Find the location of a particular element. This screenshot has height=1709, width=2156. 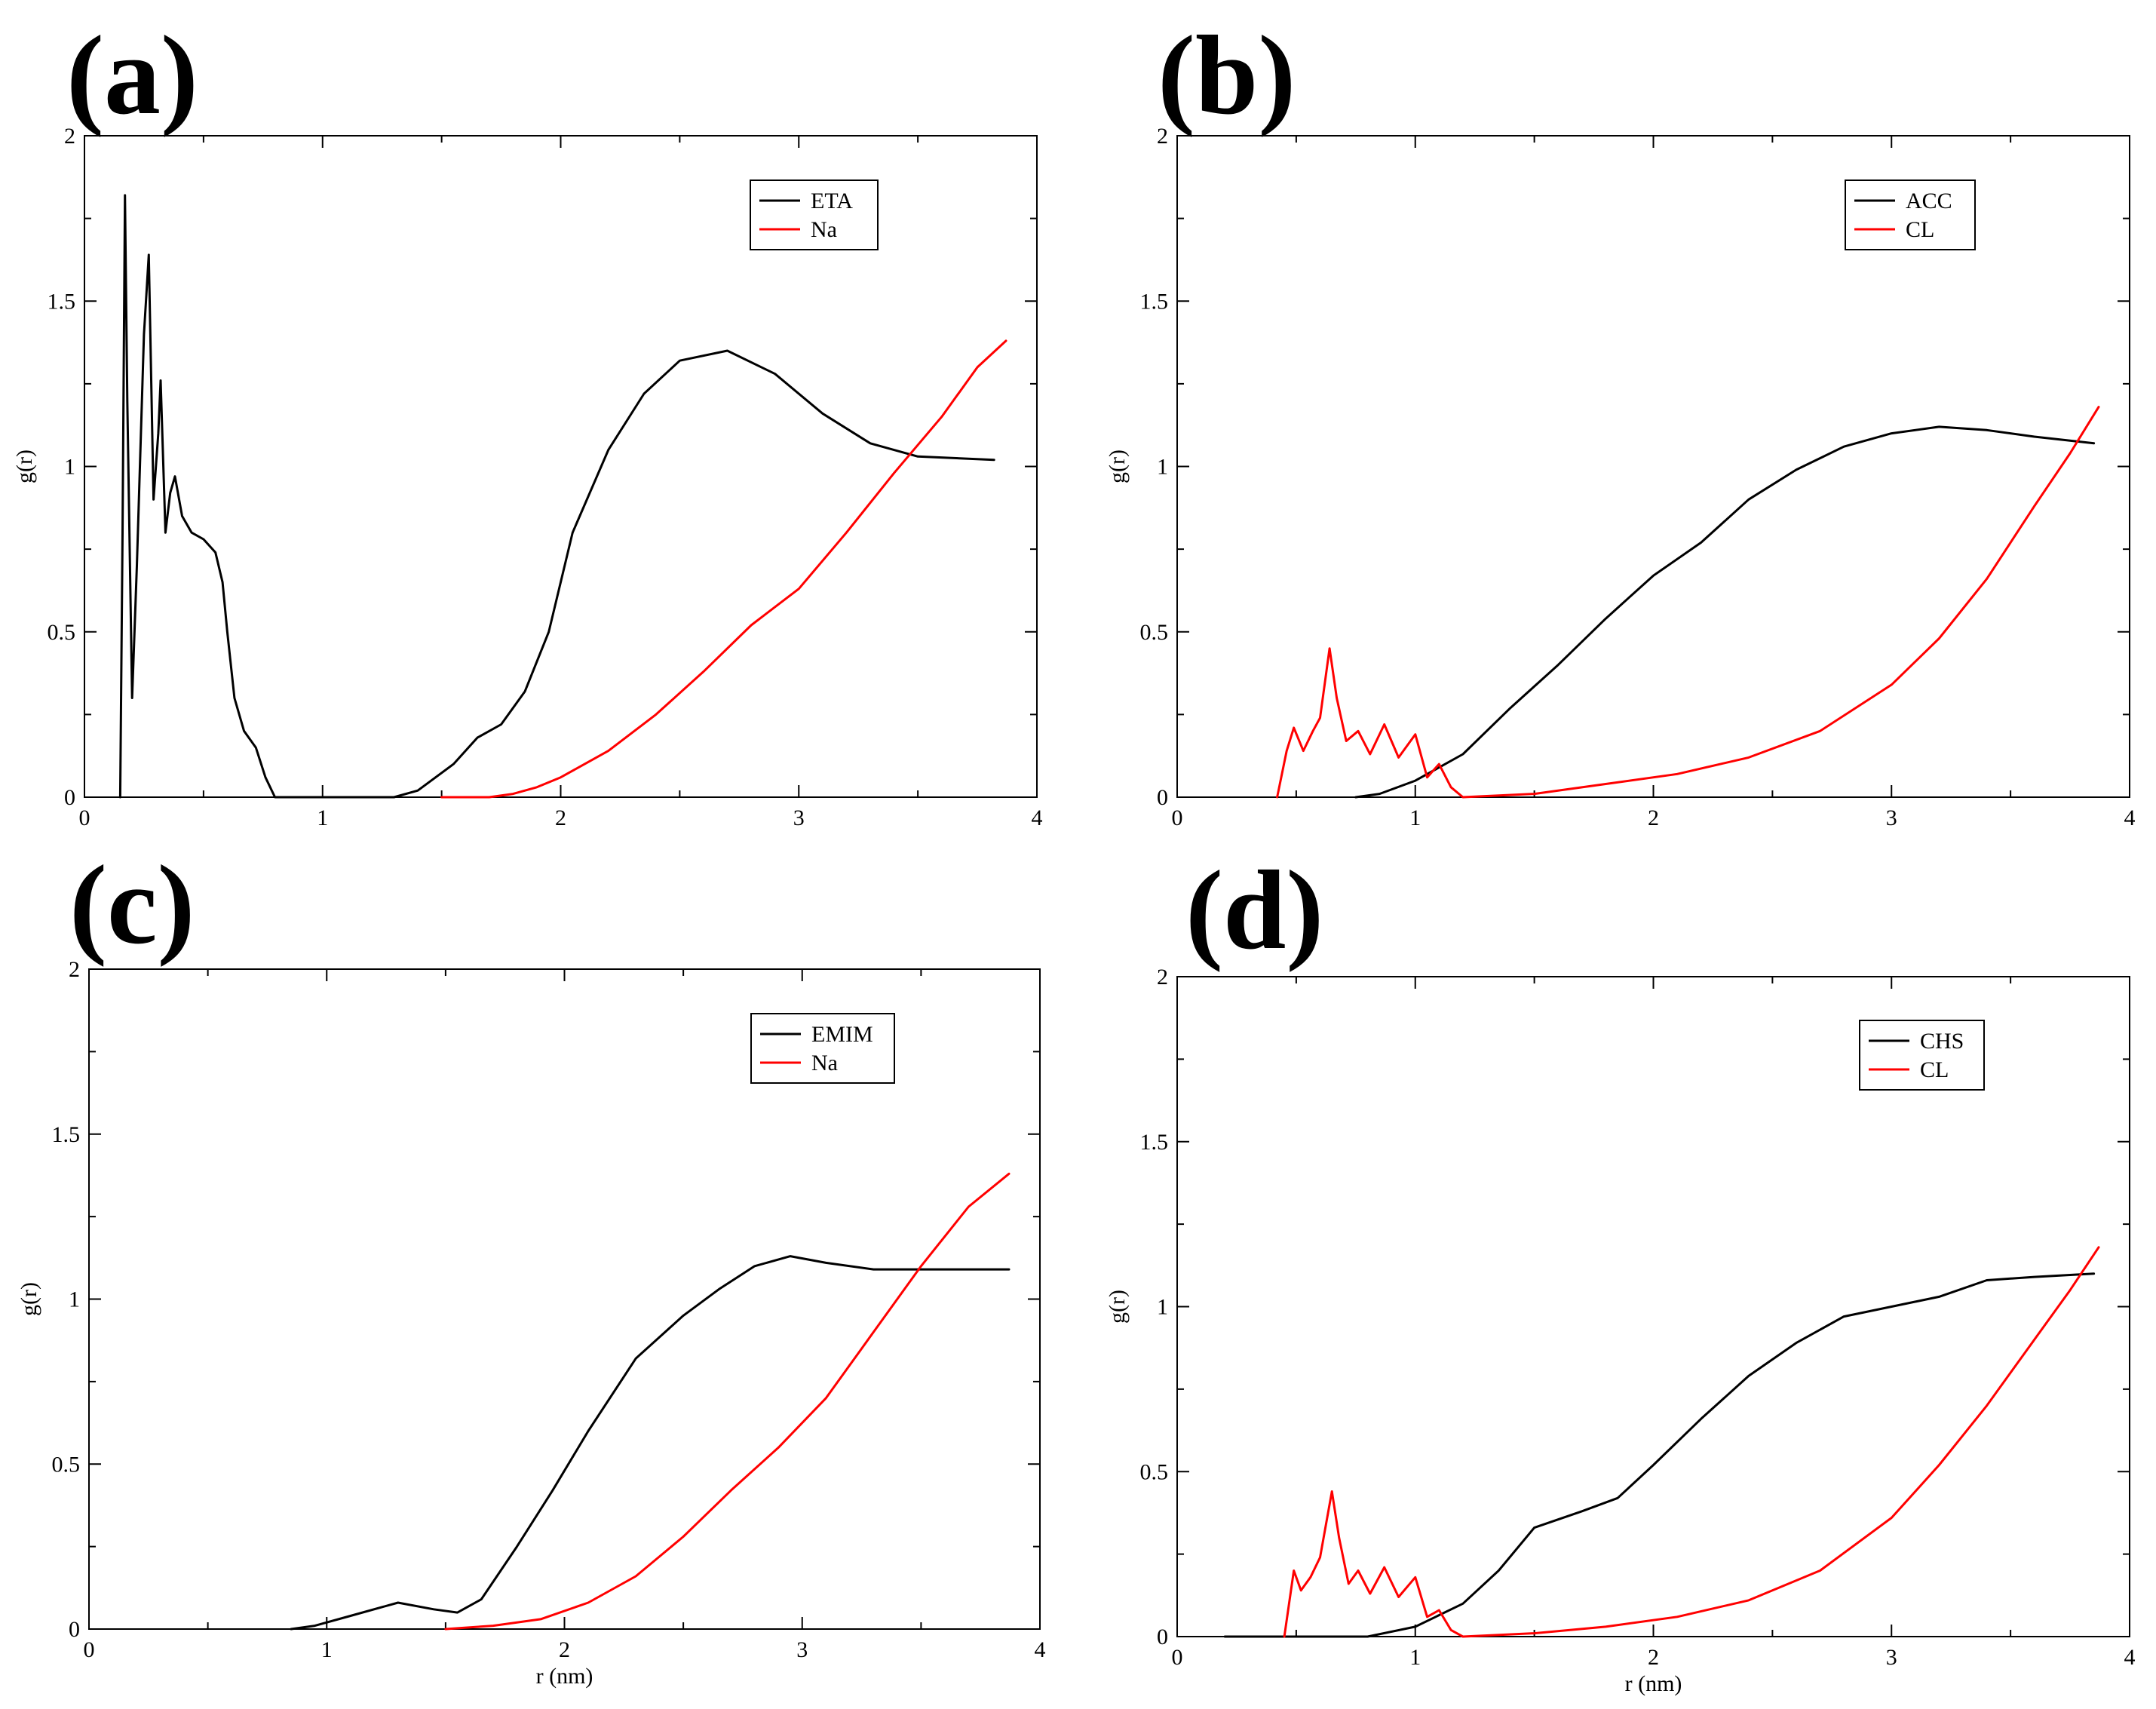

x-tick-label-a: 4 is located at coordinates (1038, 818).